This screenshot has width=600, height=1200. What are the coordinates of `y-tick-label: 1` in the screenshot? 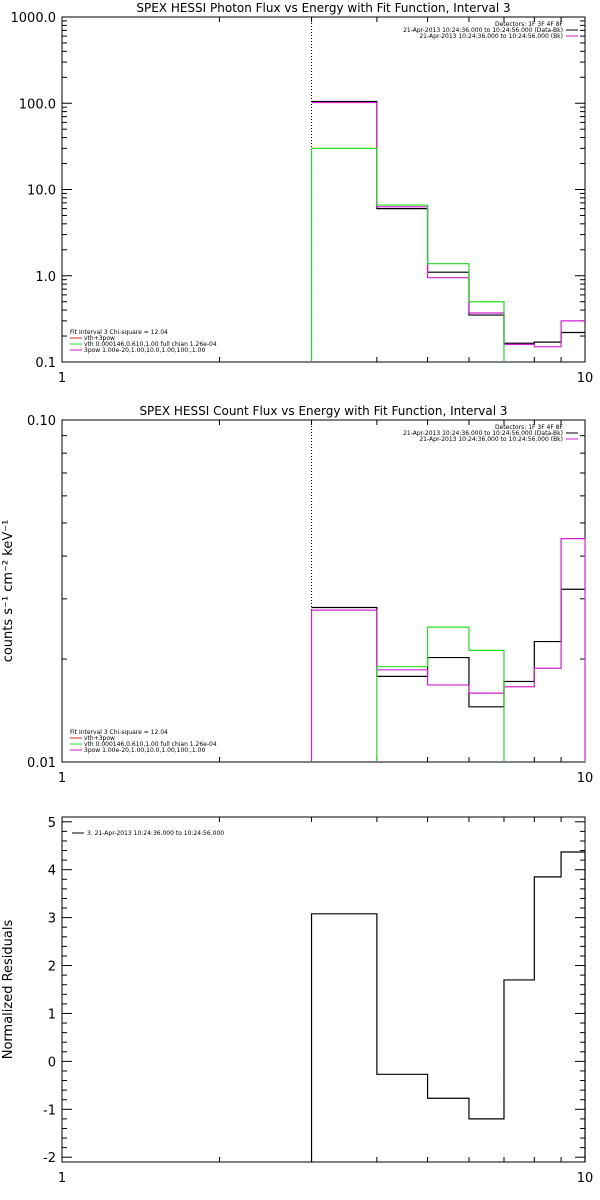 It's located at (52, 1014).